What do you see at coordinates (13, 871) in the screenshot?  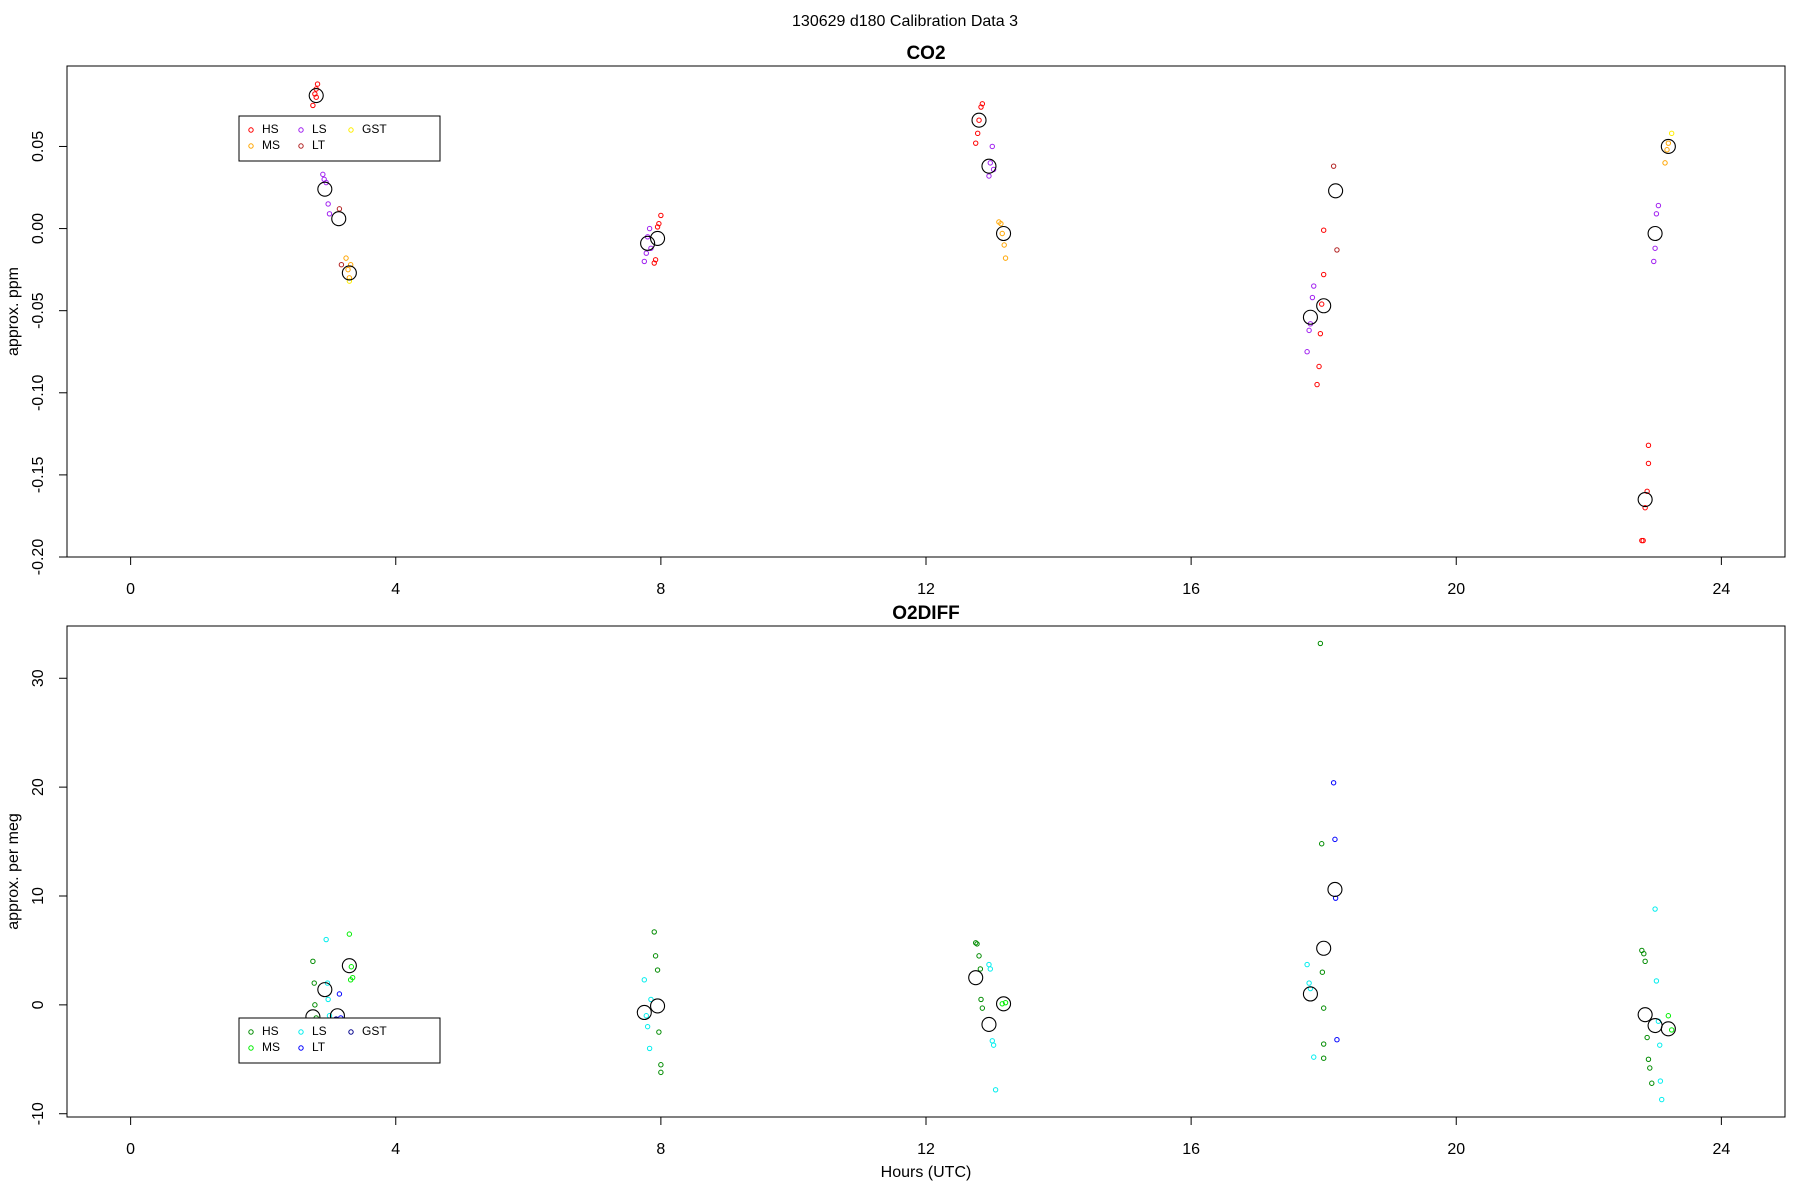 I see `y-axis-label: approx. per meg` at bounding box center [13, 871].